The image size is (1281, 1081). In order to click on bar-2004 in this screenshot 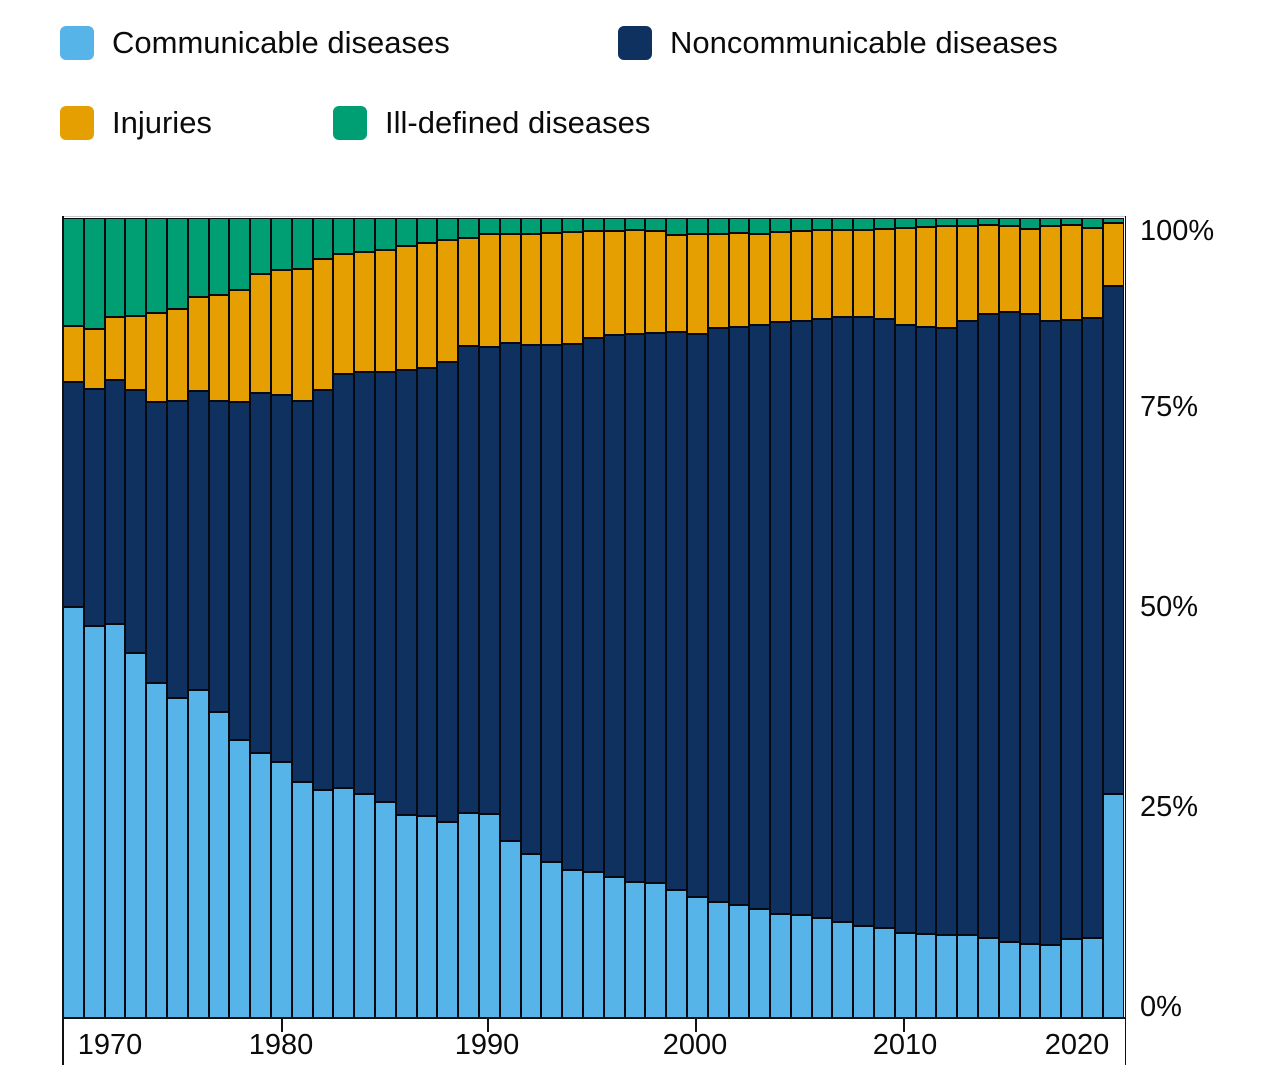, I will do `click(780, 617)`.